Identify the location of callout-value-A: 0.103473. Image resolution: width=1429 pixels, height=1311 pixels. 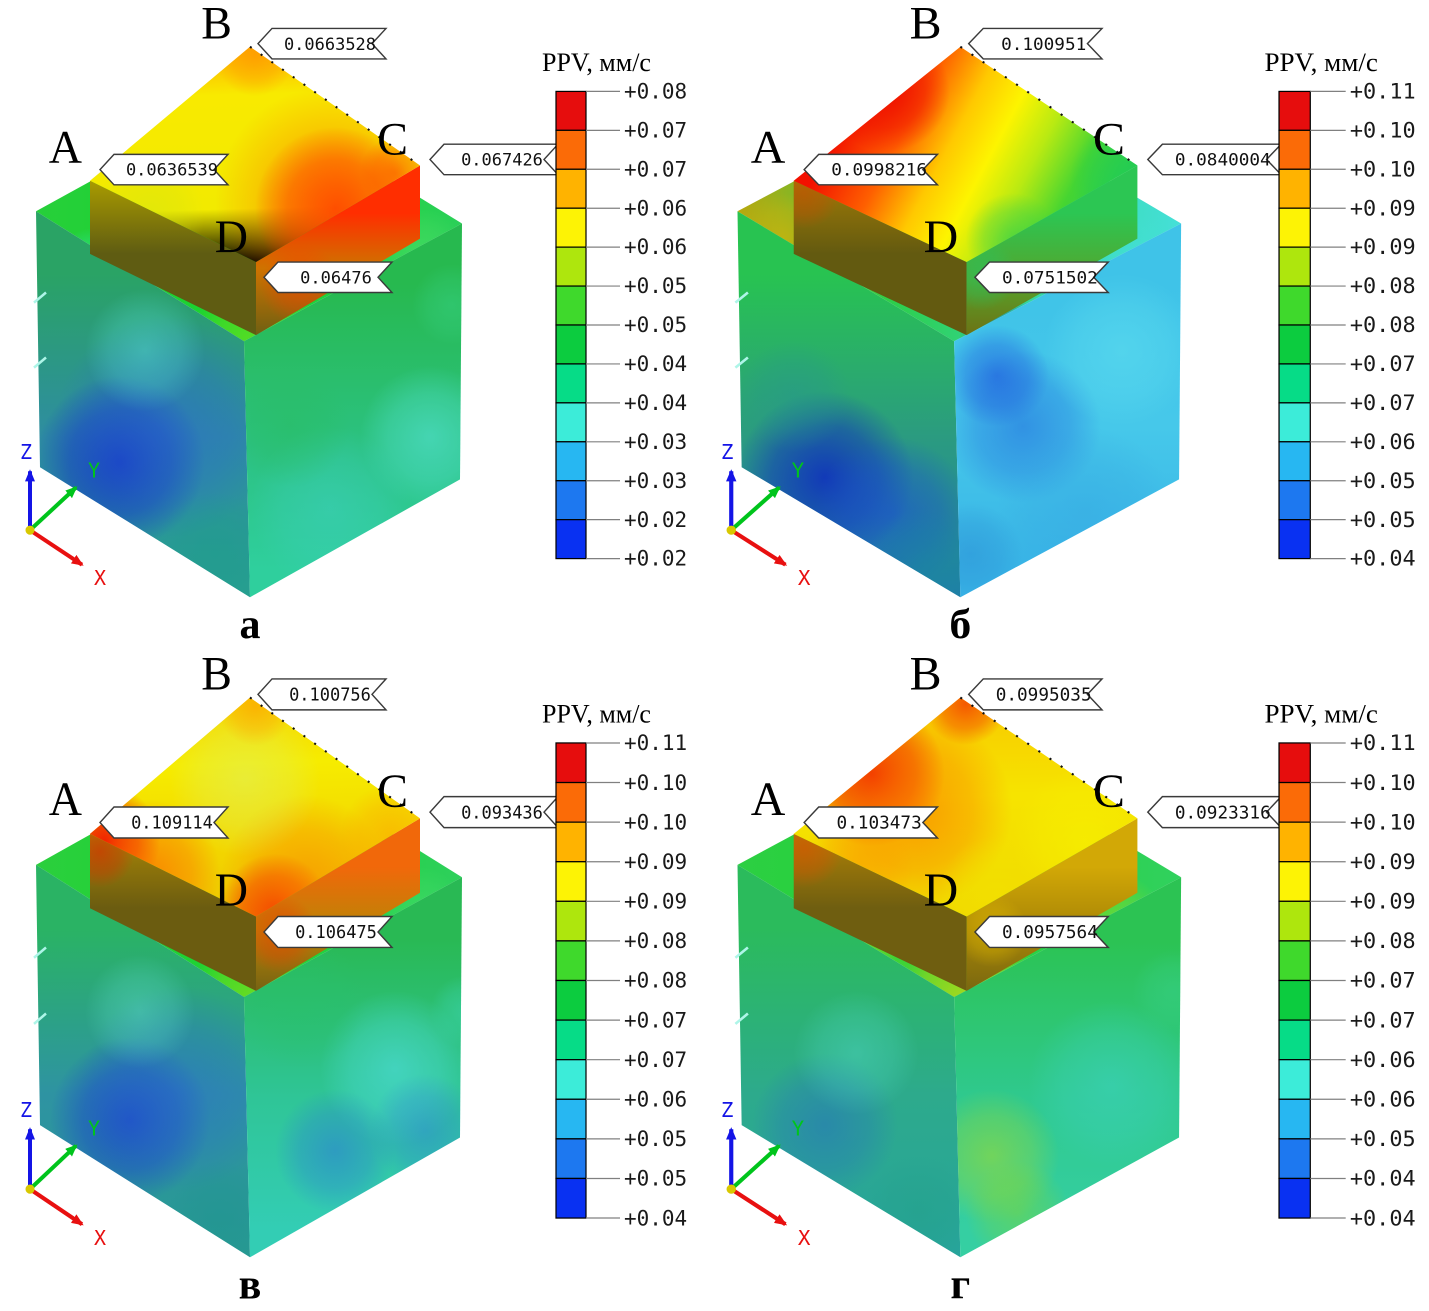
(879, 824).